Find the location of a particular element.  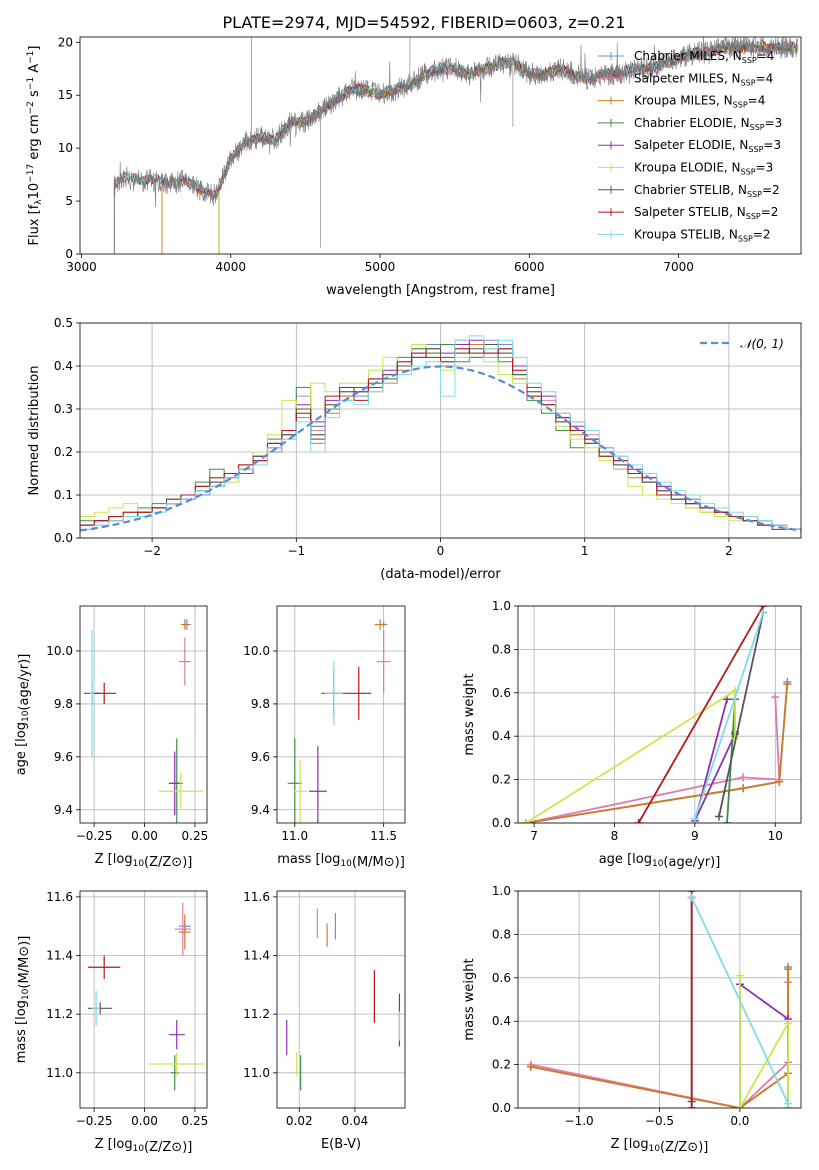

axis-title-part: Normed distribution is located at coordinates (34, 431).